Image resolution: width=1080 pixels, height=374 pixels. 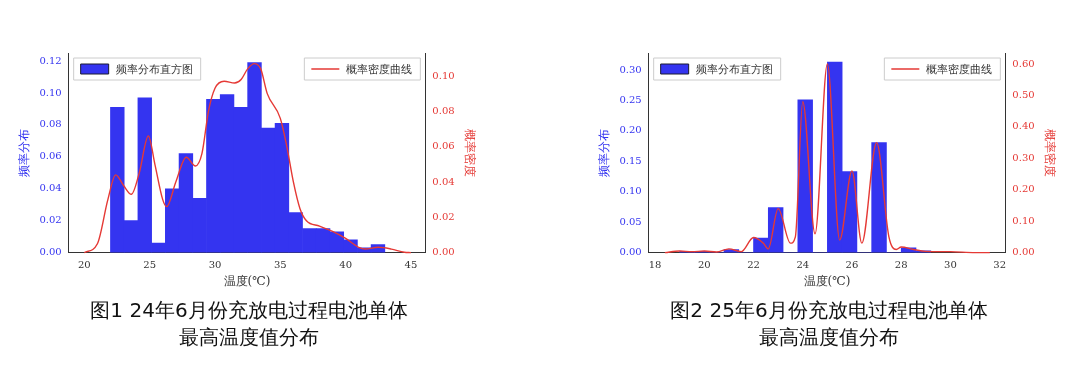 I want to click on y-tick-label: 0.02, so click(x=50, y=220).